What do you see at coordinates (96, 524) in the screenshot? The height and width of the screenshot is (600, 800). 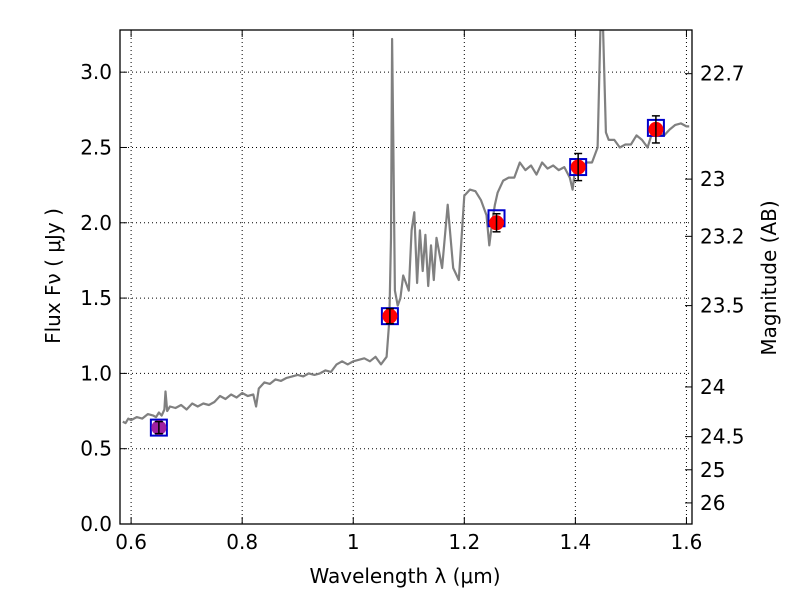 I see `y-tick-label: 0.0` at bounding box center [96, 524].